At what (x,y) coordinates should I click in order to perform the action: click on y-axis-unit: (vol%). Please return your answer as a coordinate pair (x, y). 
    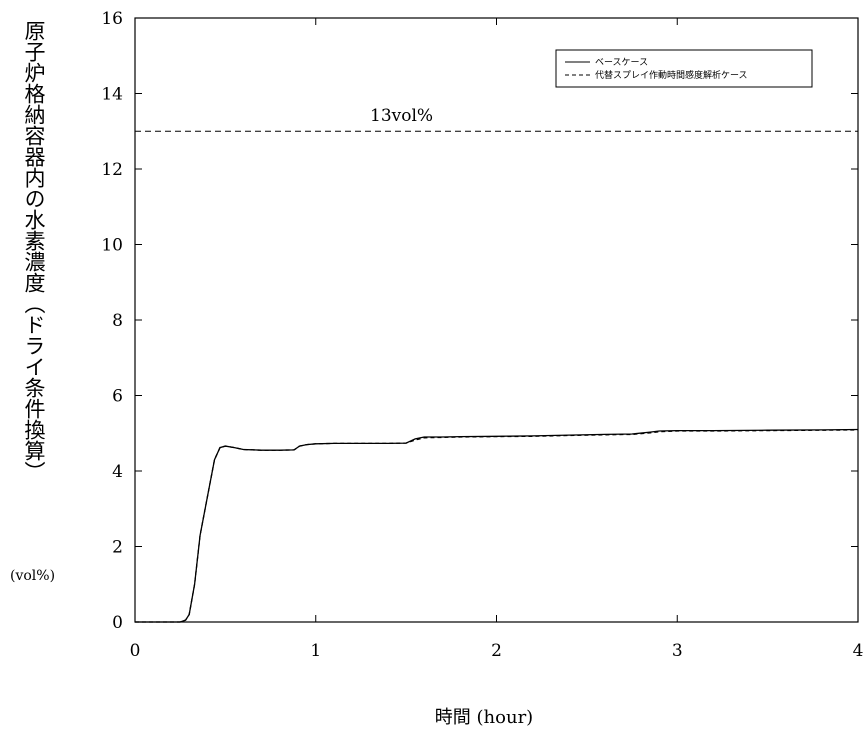
    Looking at the image, I should click on (33, 576).